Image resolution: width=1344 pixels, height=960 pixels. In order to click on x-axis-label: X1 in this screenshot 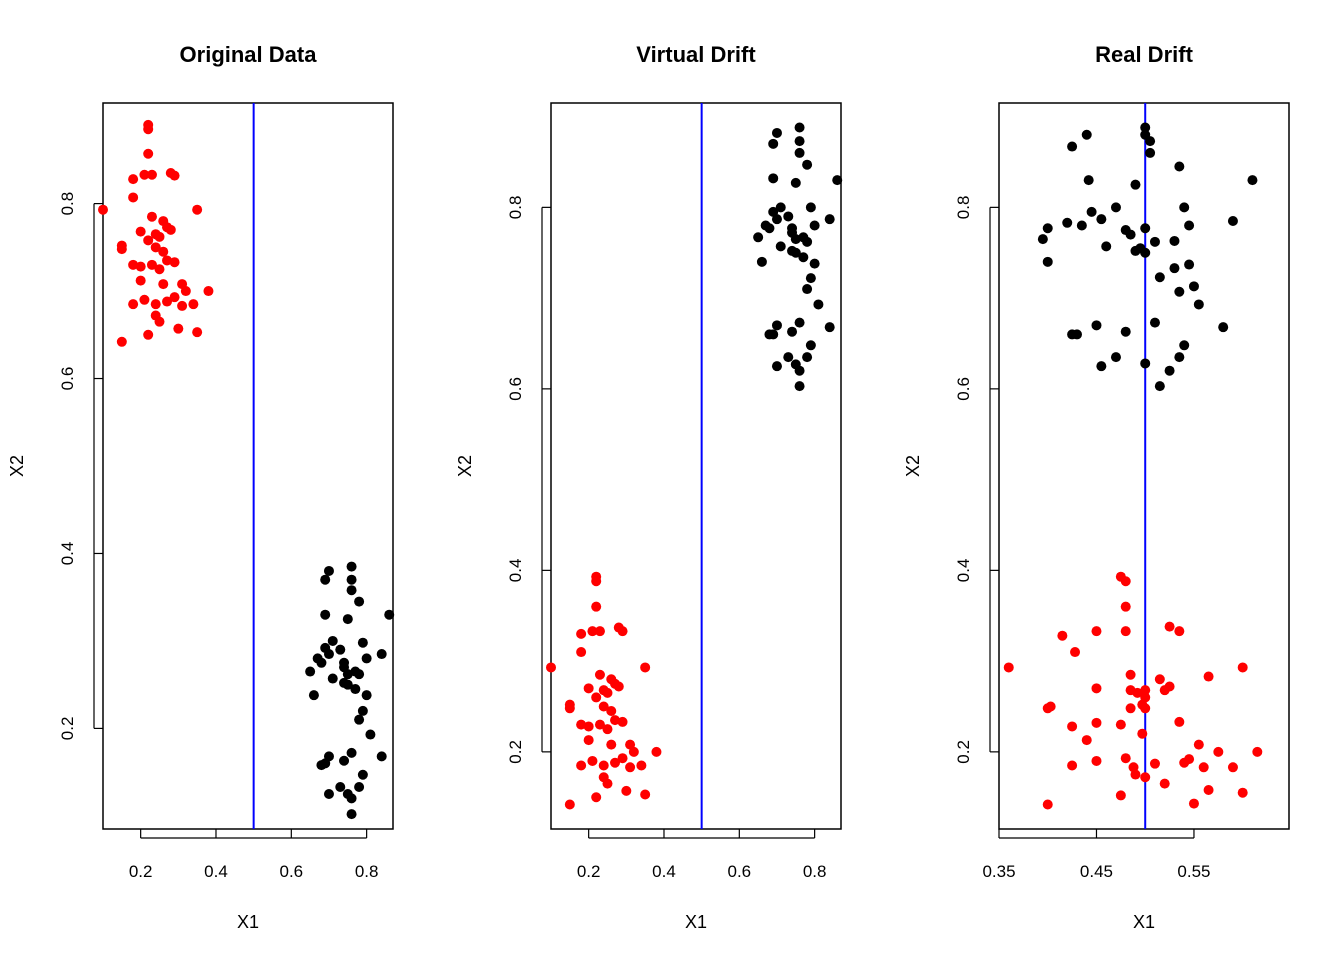, I will do `click(696, 922)`.